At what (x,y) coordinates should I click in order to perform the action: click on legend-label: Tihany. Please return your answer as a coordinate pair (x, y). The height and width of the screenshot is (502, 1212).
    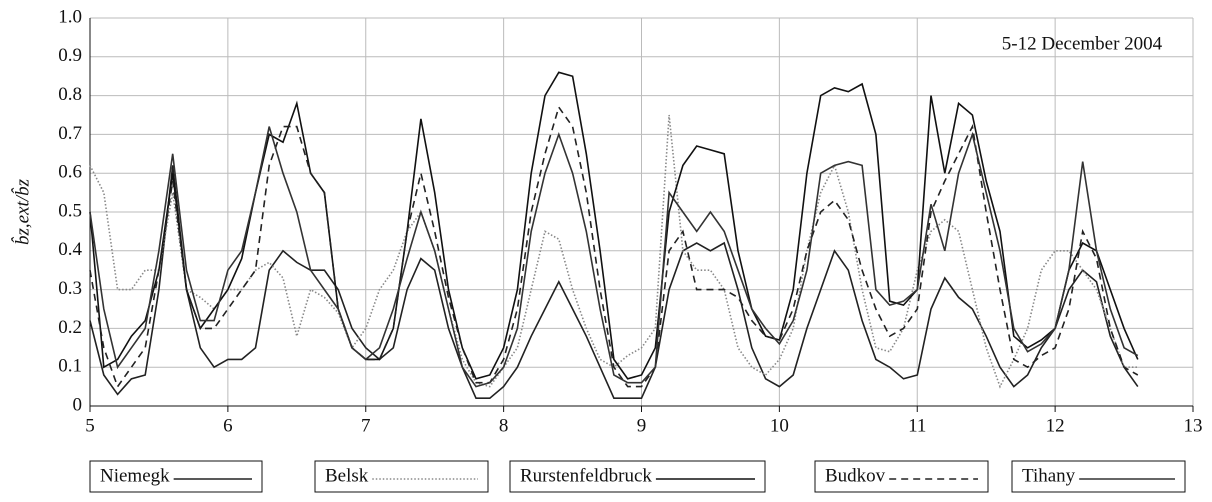
    Looking at the image, I should click on (1049, 475).